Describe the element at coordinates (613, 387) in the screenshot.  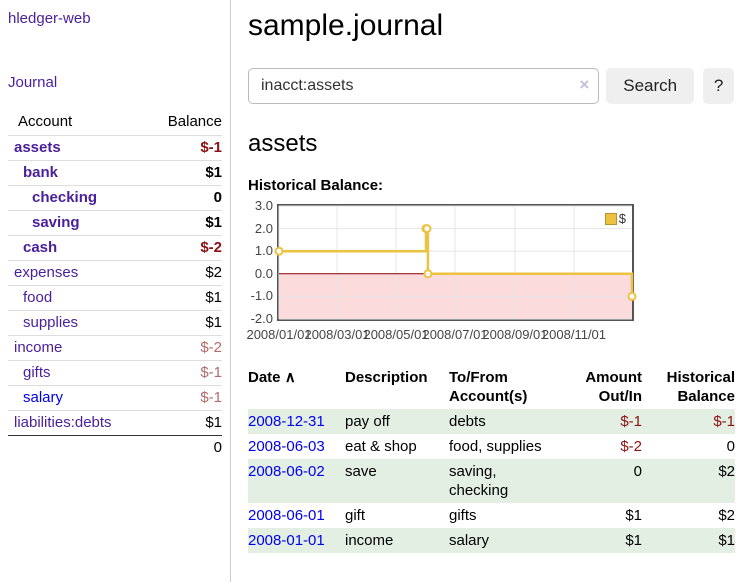
I see `col-header-amount: Amount Out/In` at that location.